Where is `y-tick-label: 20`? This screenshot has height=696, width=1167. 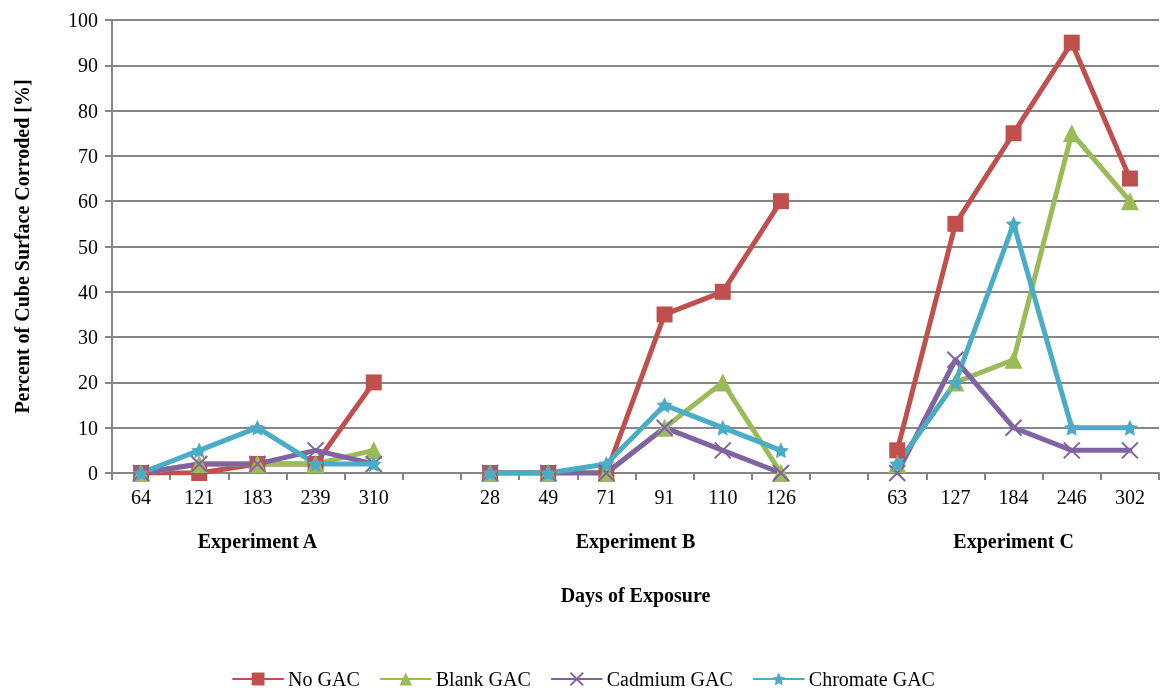
y-tick-label: 20 is located at coordinates (88, 382).